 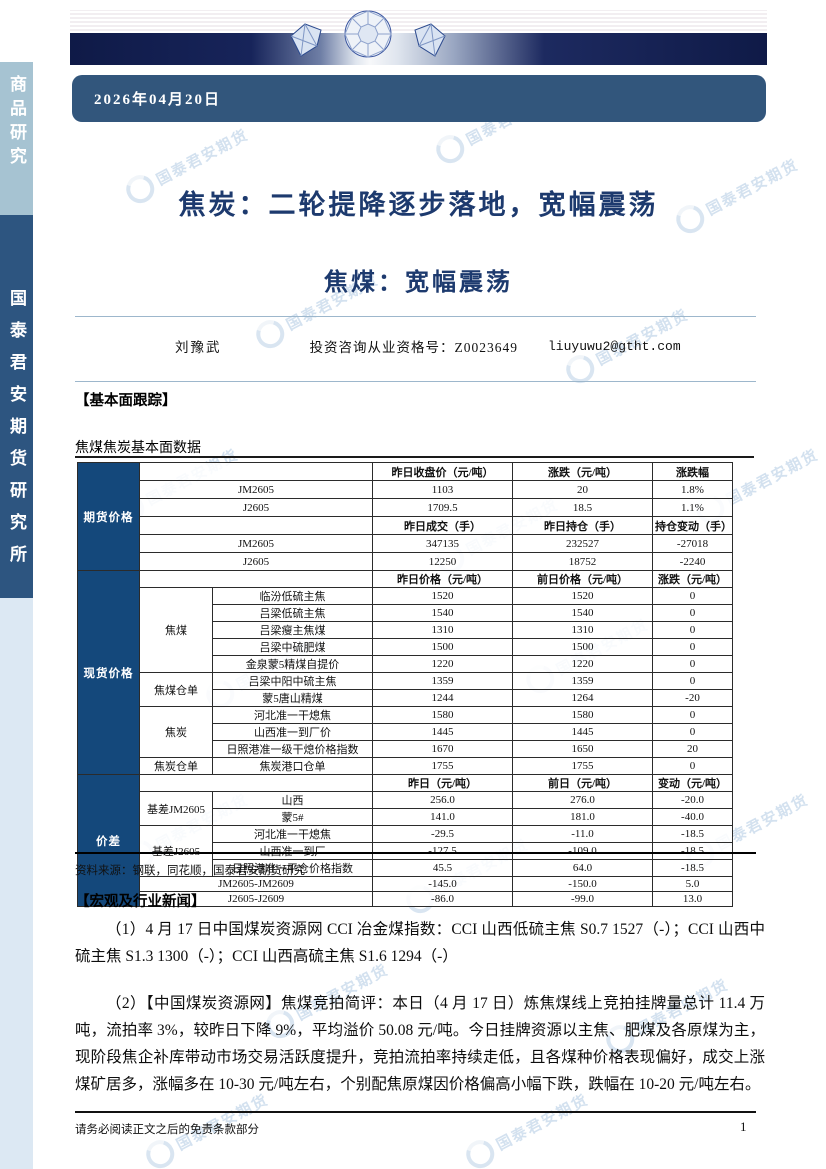 What do you see at coordinates (292, 681) in the screenshot?
I see `table-cell: 吕梁中阳中硫主焦` at bounding box center [292, 681].